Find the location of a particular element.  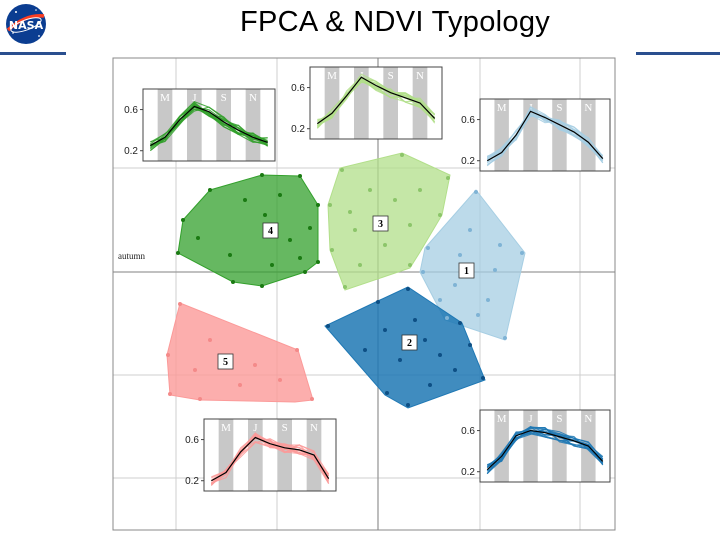

ndvi-inset-cluster-3: A M J J A S O N D0.60.2 is located at coordinates (367, 103).